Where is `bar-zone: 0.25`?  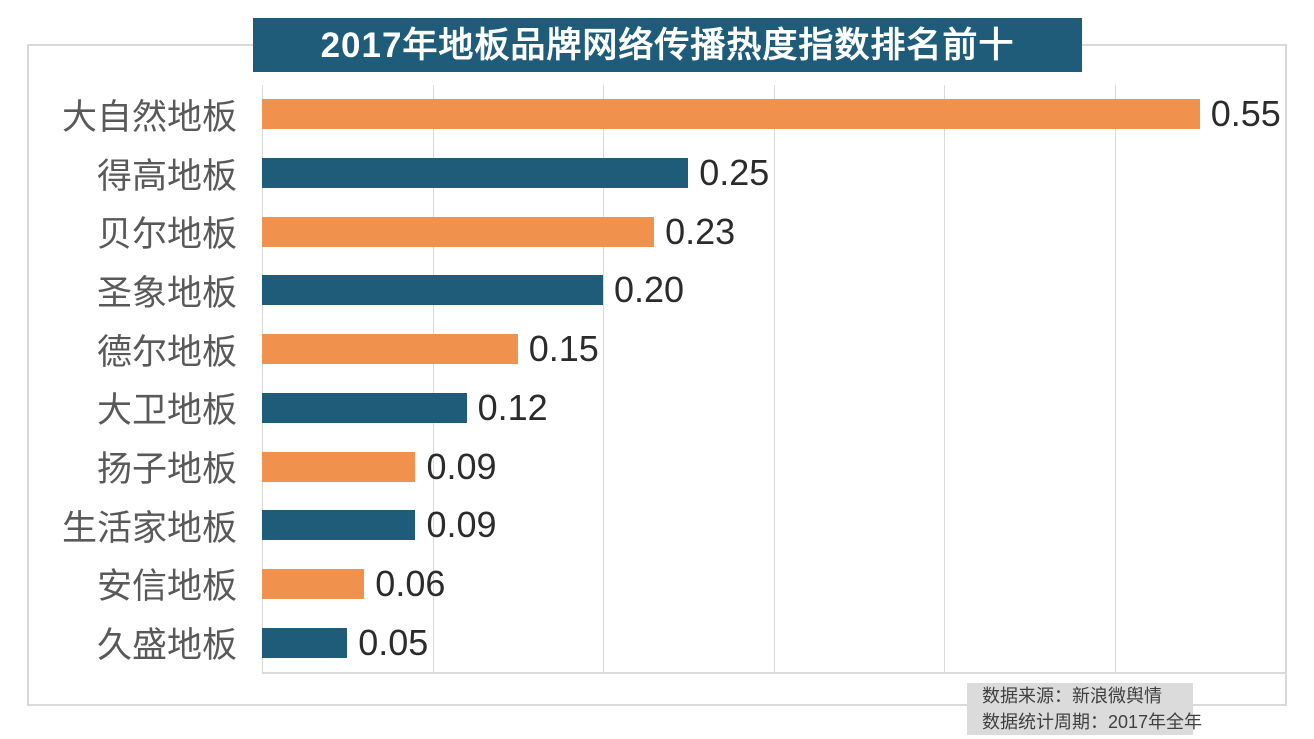 bar-zone: 0.25 is located at coordinates (773, 173).